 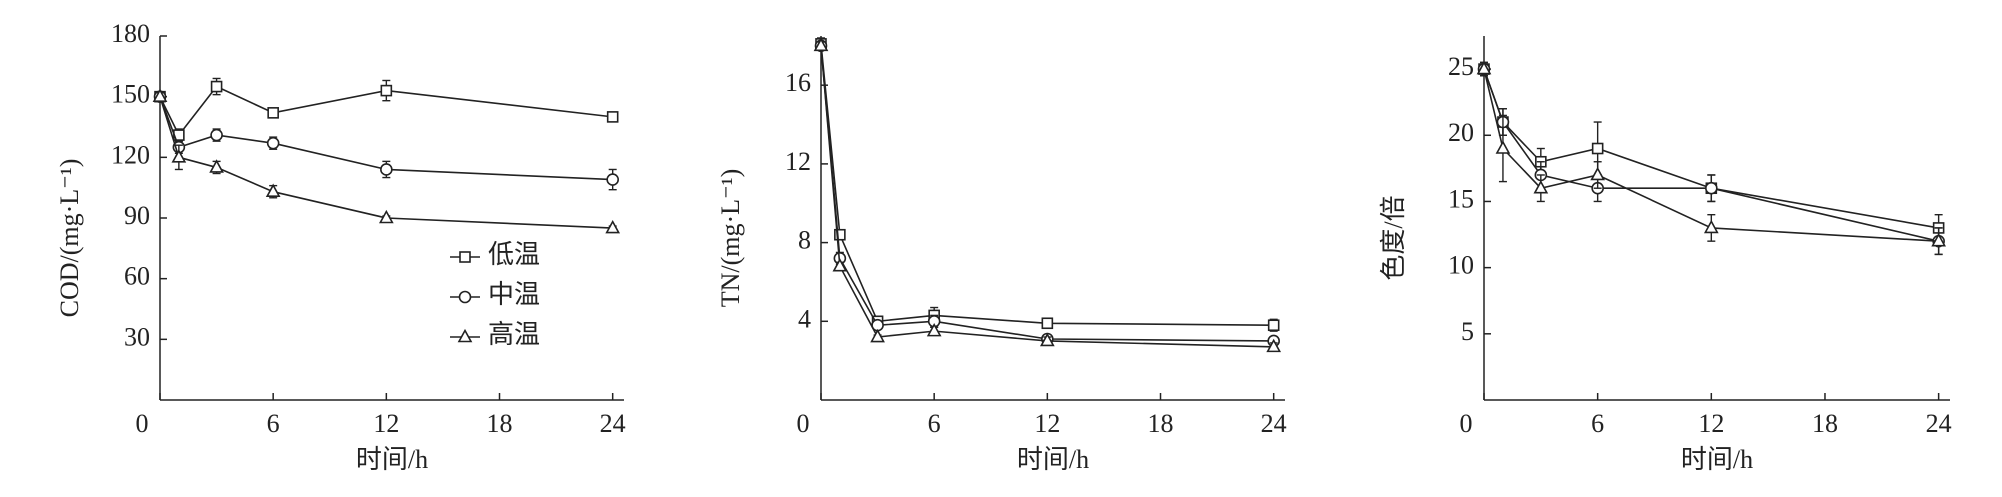 I want to click on legend-label: 低温, so click(x=514, y=254).